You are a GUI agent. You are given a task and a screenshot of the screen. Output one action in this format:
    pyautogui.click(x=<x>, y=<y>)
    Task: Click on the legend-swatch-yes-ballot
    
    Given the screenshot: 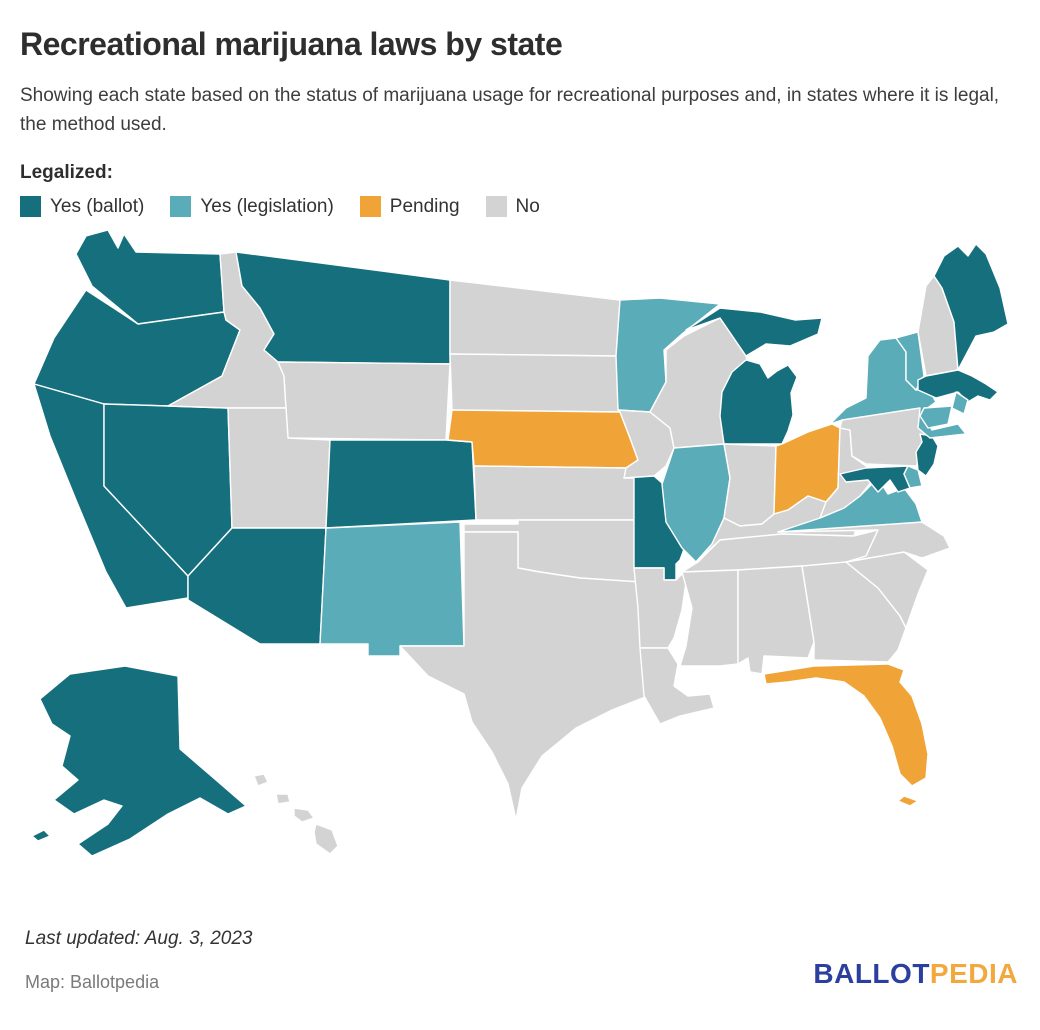 What is the action you would take?
    pyautogui.click(x=30, y=207)
    